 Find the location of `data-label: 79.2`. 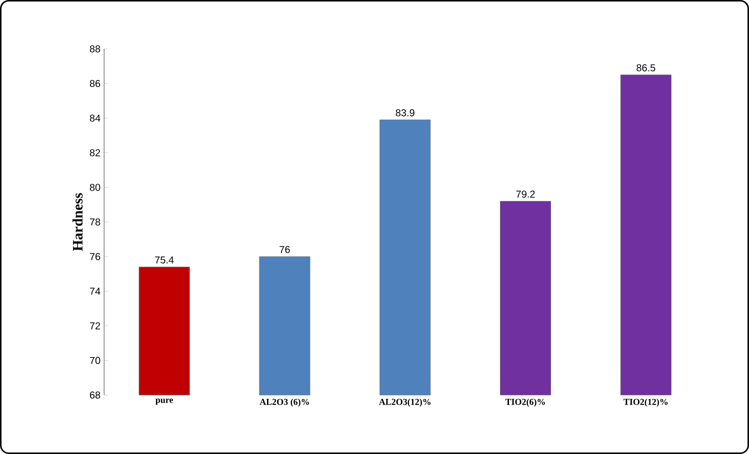

data-label: 79.2 is located at coordinates (525, 194).